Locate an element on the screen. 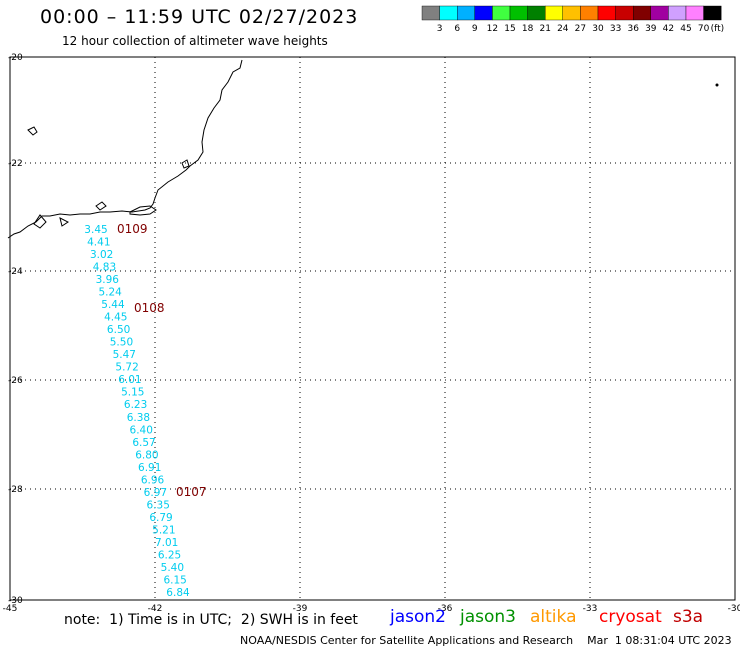  wave-height-label: 5.44 is located at coordinates (113, 305).